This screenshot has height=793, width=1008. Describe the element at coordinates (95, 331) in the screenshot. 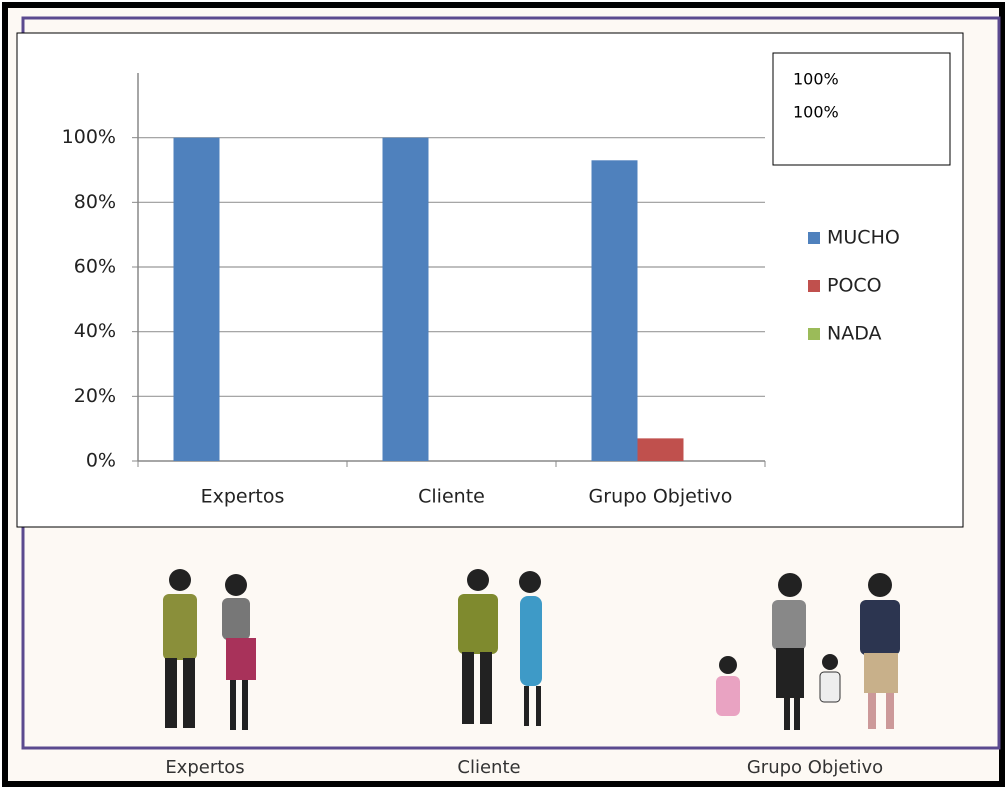

I see `y-tick-label: 40%` at that location.